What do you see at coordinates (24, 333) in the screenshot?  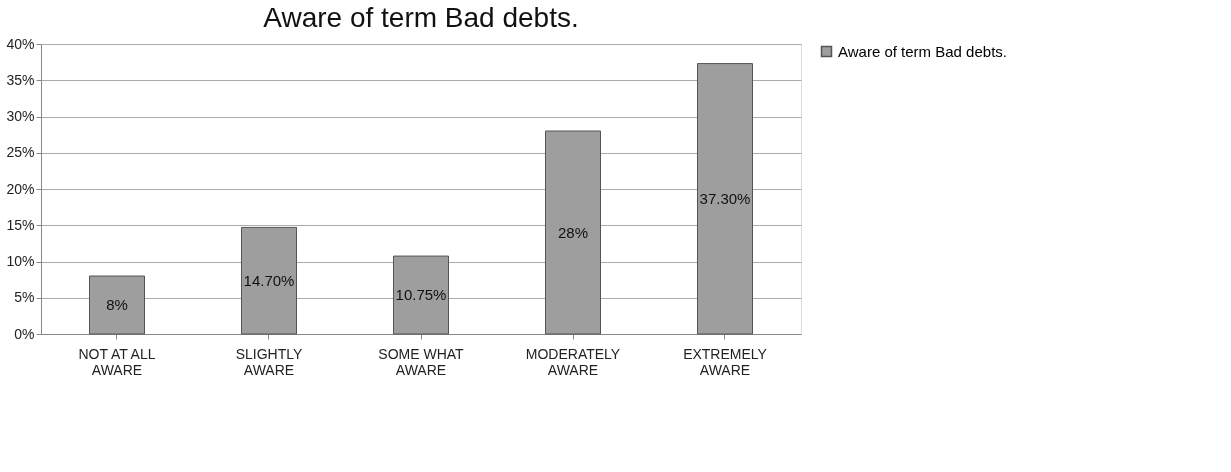 I see `y-tick-label: 0%` at bounding box center [24, 333].